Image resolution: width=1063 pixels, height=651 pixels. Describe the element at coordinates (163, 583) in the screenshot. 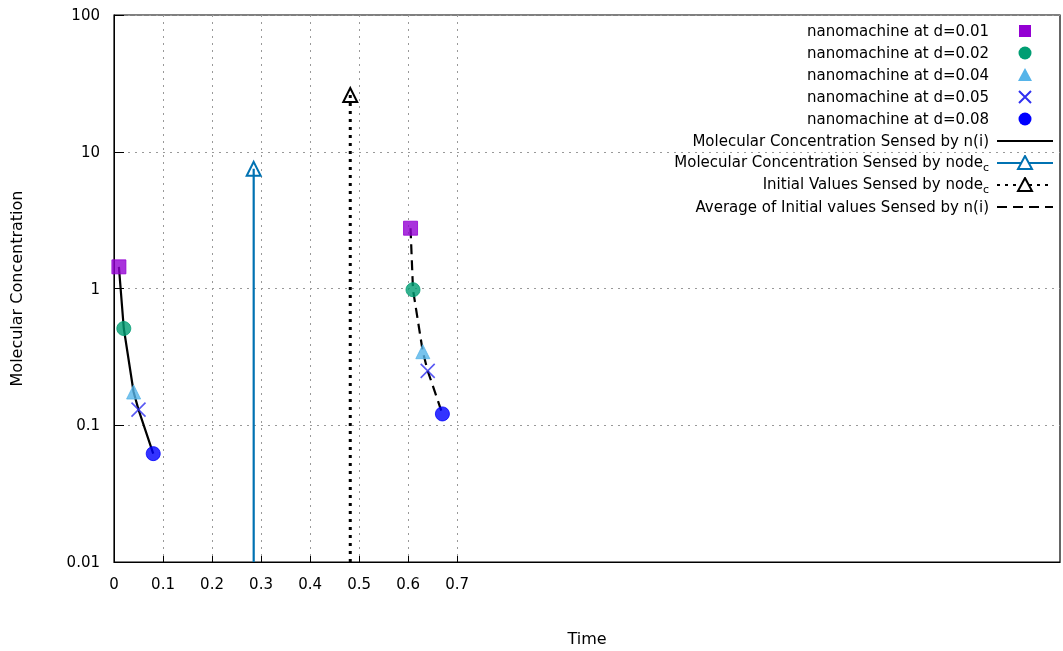

I see `x-tick-label: 0.1` at that location.